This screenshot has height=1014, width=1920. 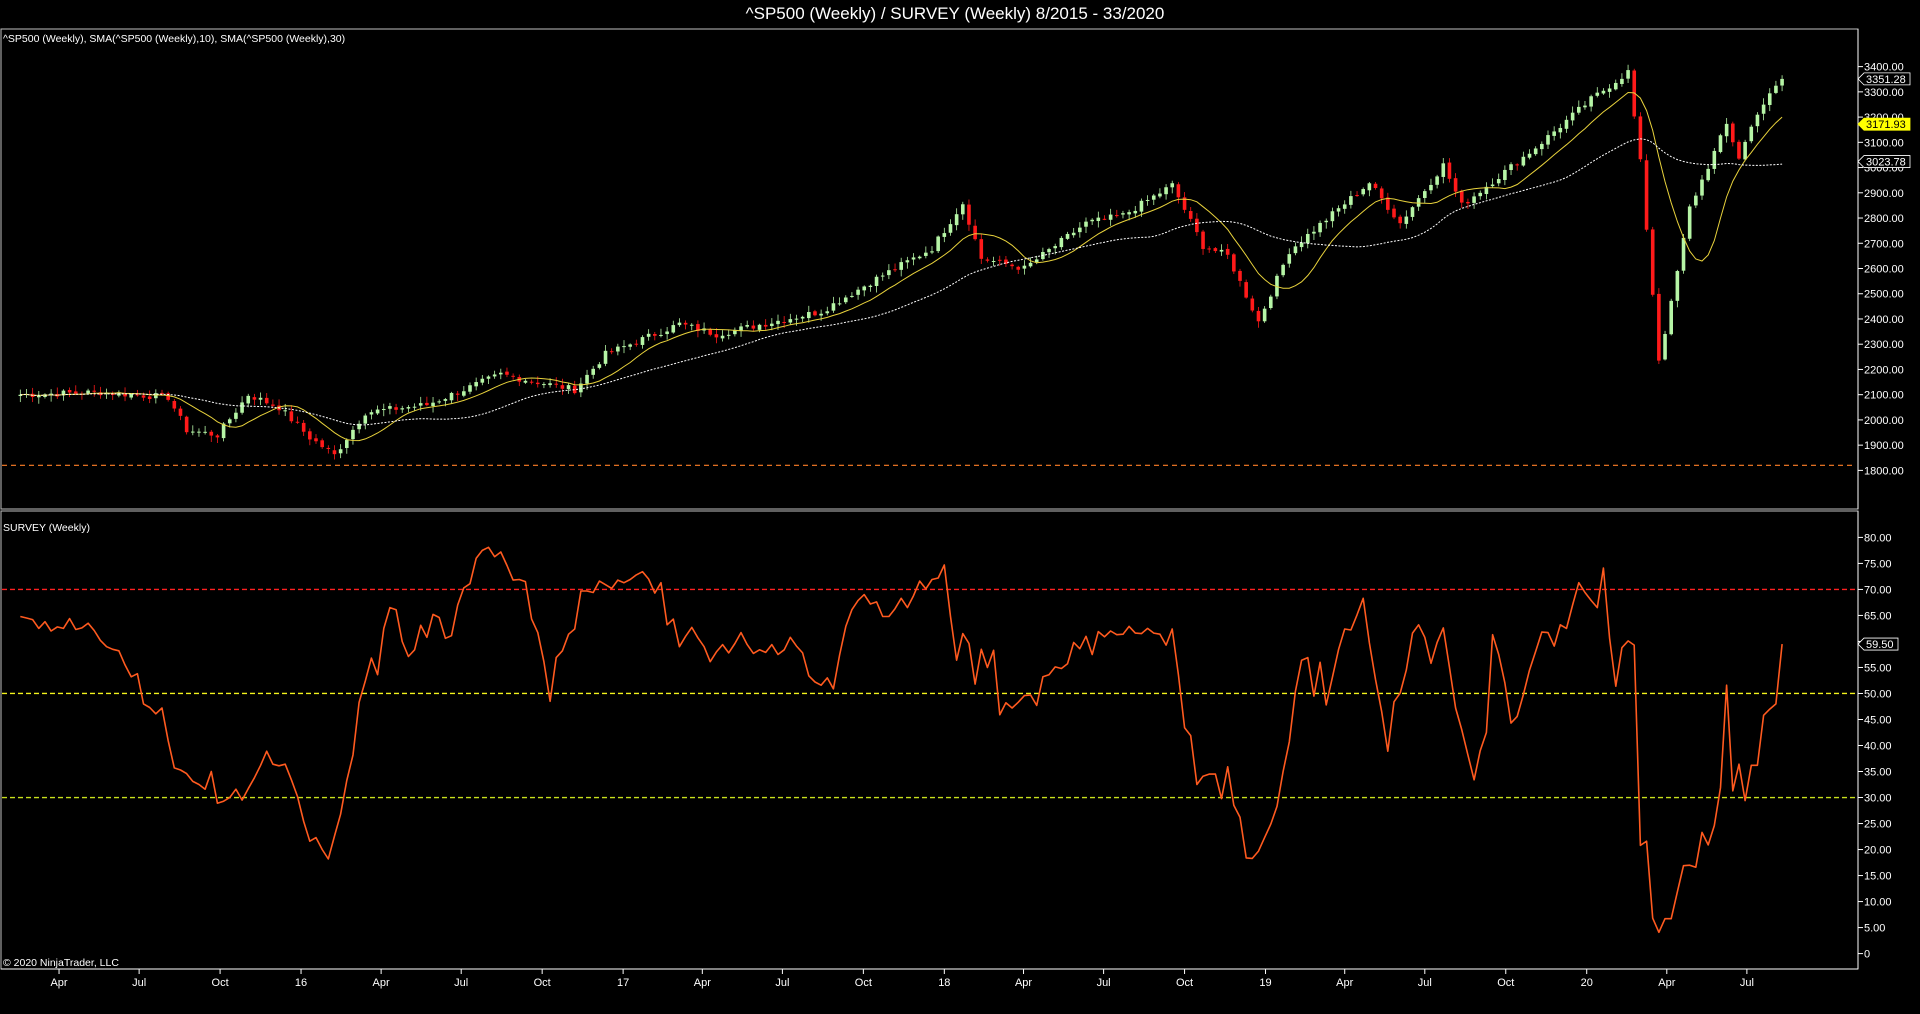 What do you see at coordinates (1878, 668) in the screenshot?
I see `survey-y-tick-label: 55.00` at bounding box center [1878, 668].